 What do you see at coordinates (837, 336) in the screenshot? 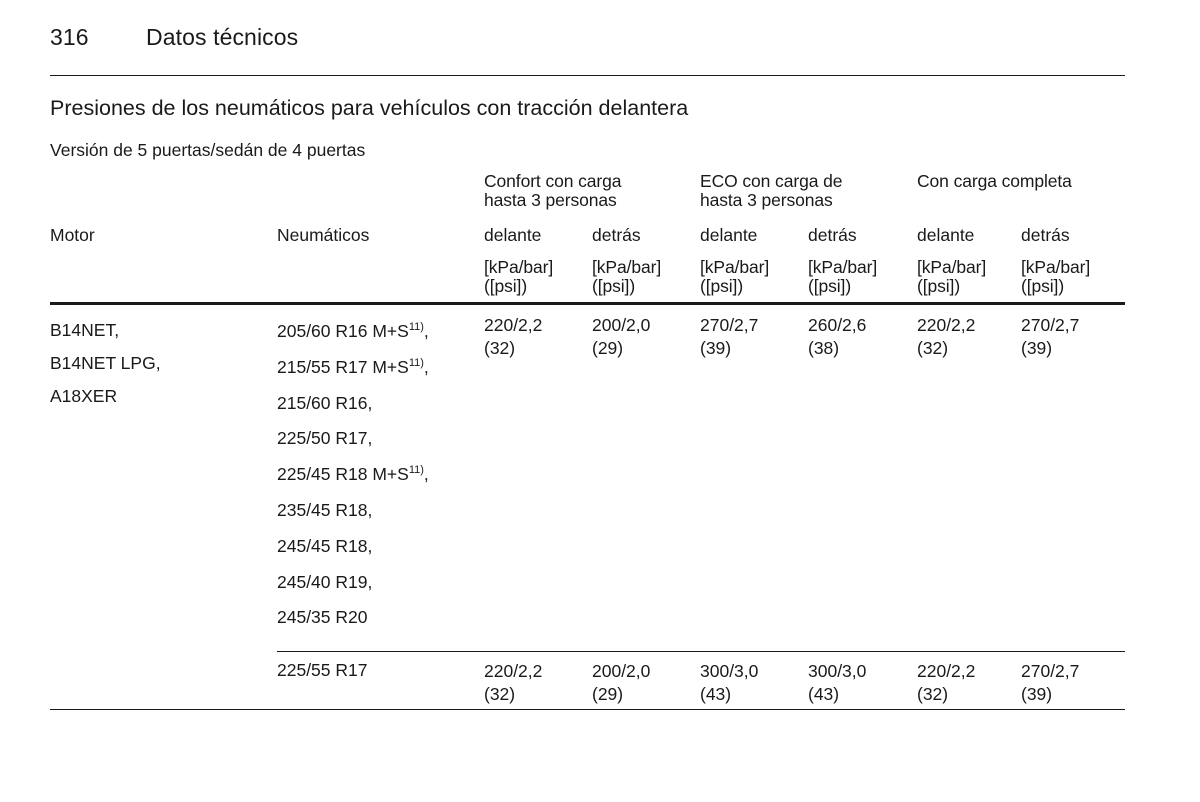
I see `pressure-value: 260/2,6 (38)` at bounding box center [837, 336].